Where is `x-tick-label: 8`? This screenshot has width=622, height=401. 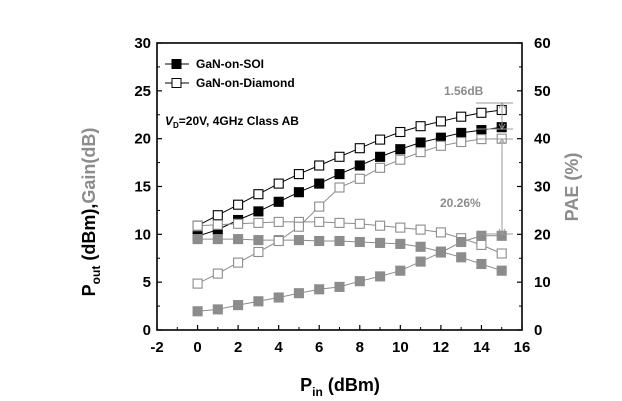 x-tick-label: 8 is located at coordinates (360, 347).